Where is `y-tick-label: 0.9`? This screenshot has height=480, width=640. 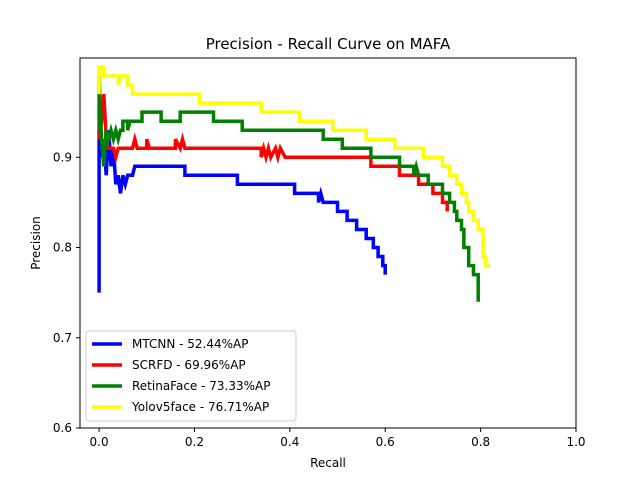
y-tick-label: 0.9 is located at coordinates (62, 157).